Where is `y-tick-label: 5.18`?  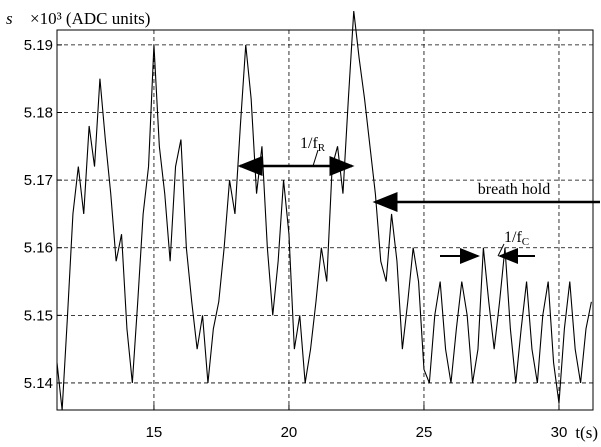
y-tick-label: 5.18 is located at coordinates (38, 112).